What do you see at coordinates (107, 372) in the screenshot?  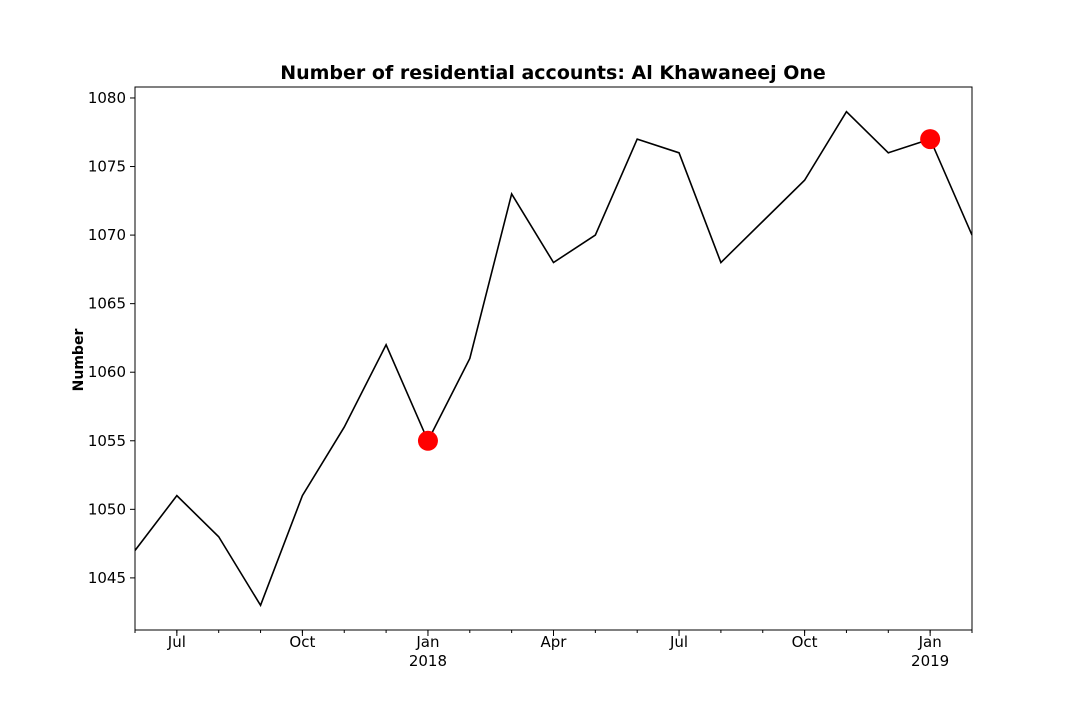 I see `y-tick-label: 1060` at bounding box center [107, 372].